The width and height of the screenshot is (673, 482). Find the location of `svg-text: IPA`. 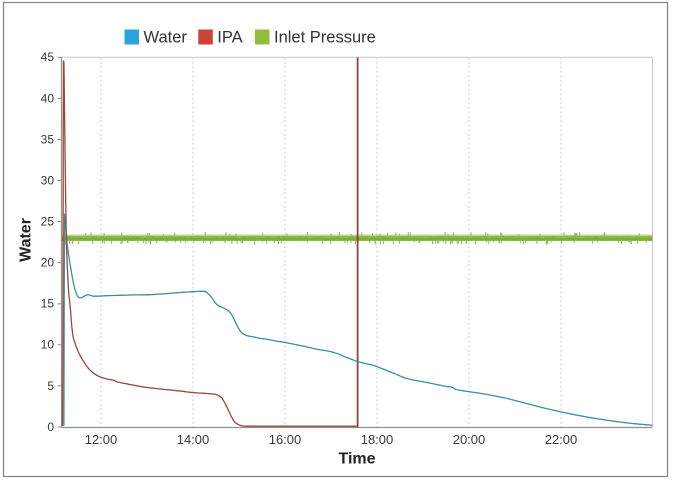

svg-text: IPA is located at coordinates (229, 38).